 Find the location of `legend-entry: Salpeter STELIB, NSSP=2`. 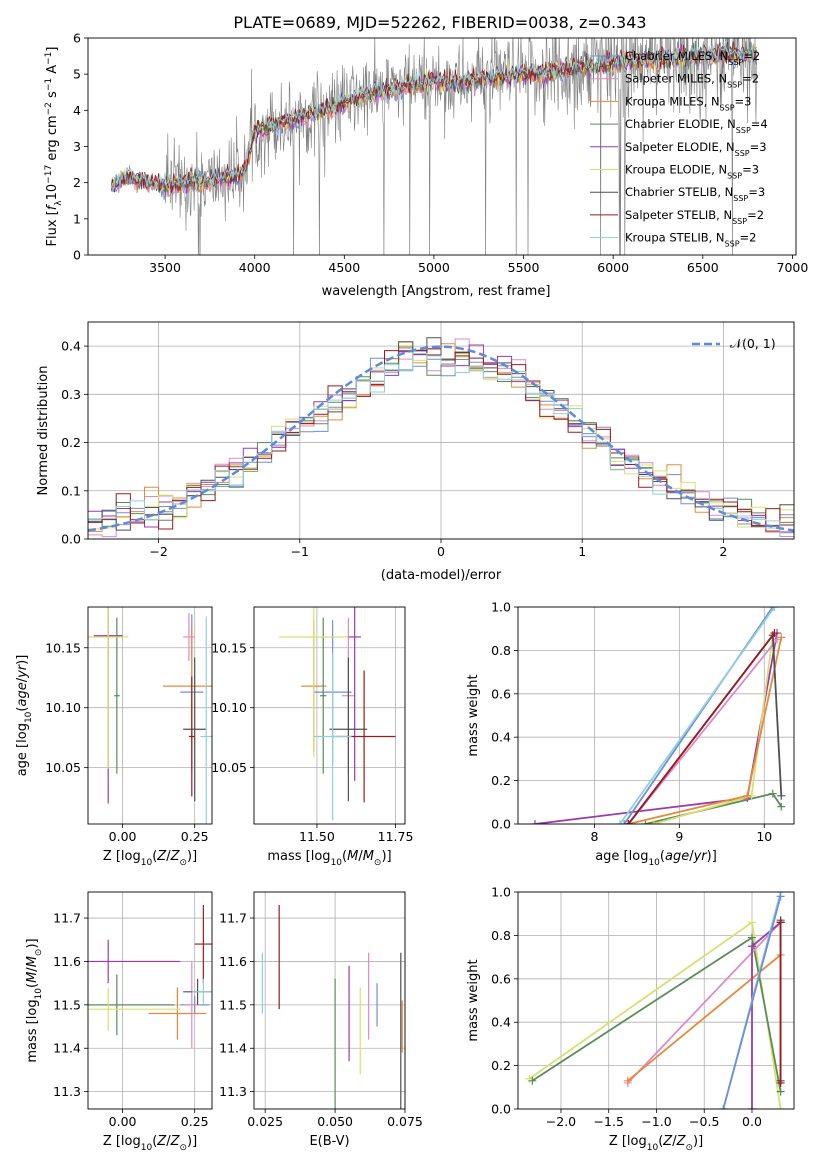

legend-entry: Salpeter STELIB, NSSP=2 is located at coordinates (694, 217).